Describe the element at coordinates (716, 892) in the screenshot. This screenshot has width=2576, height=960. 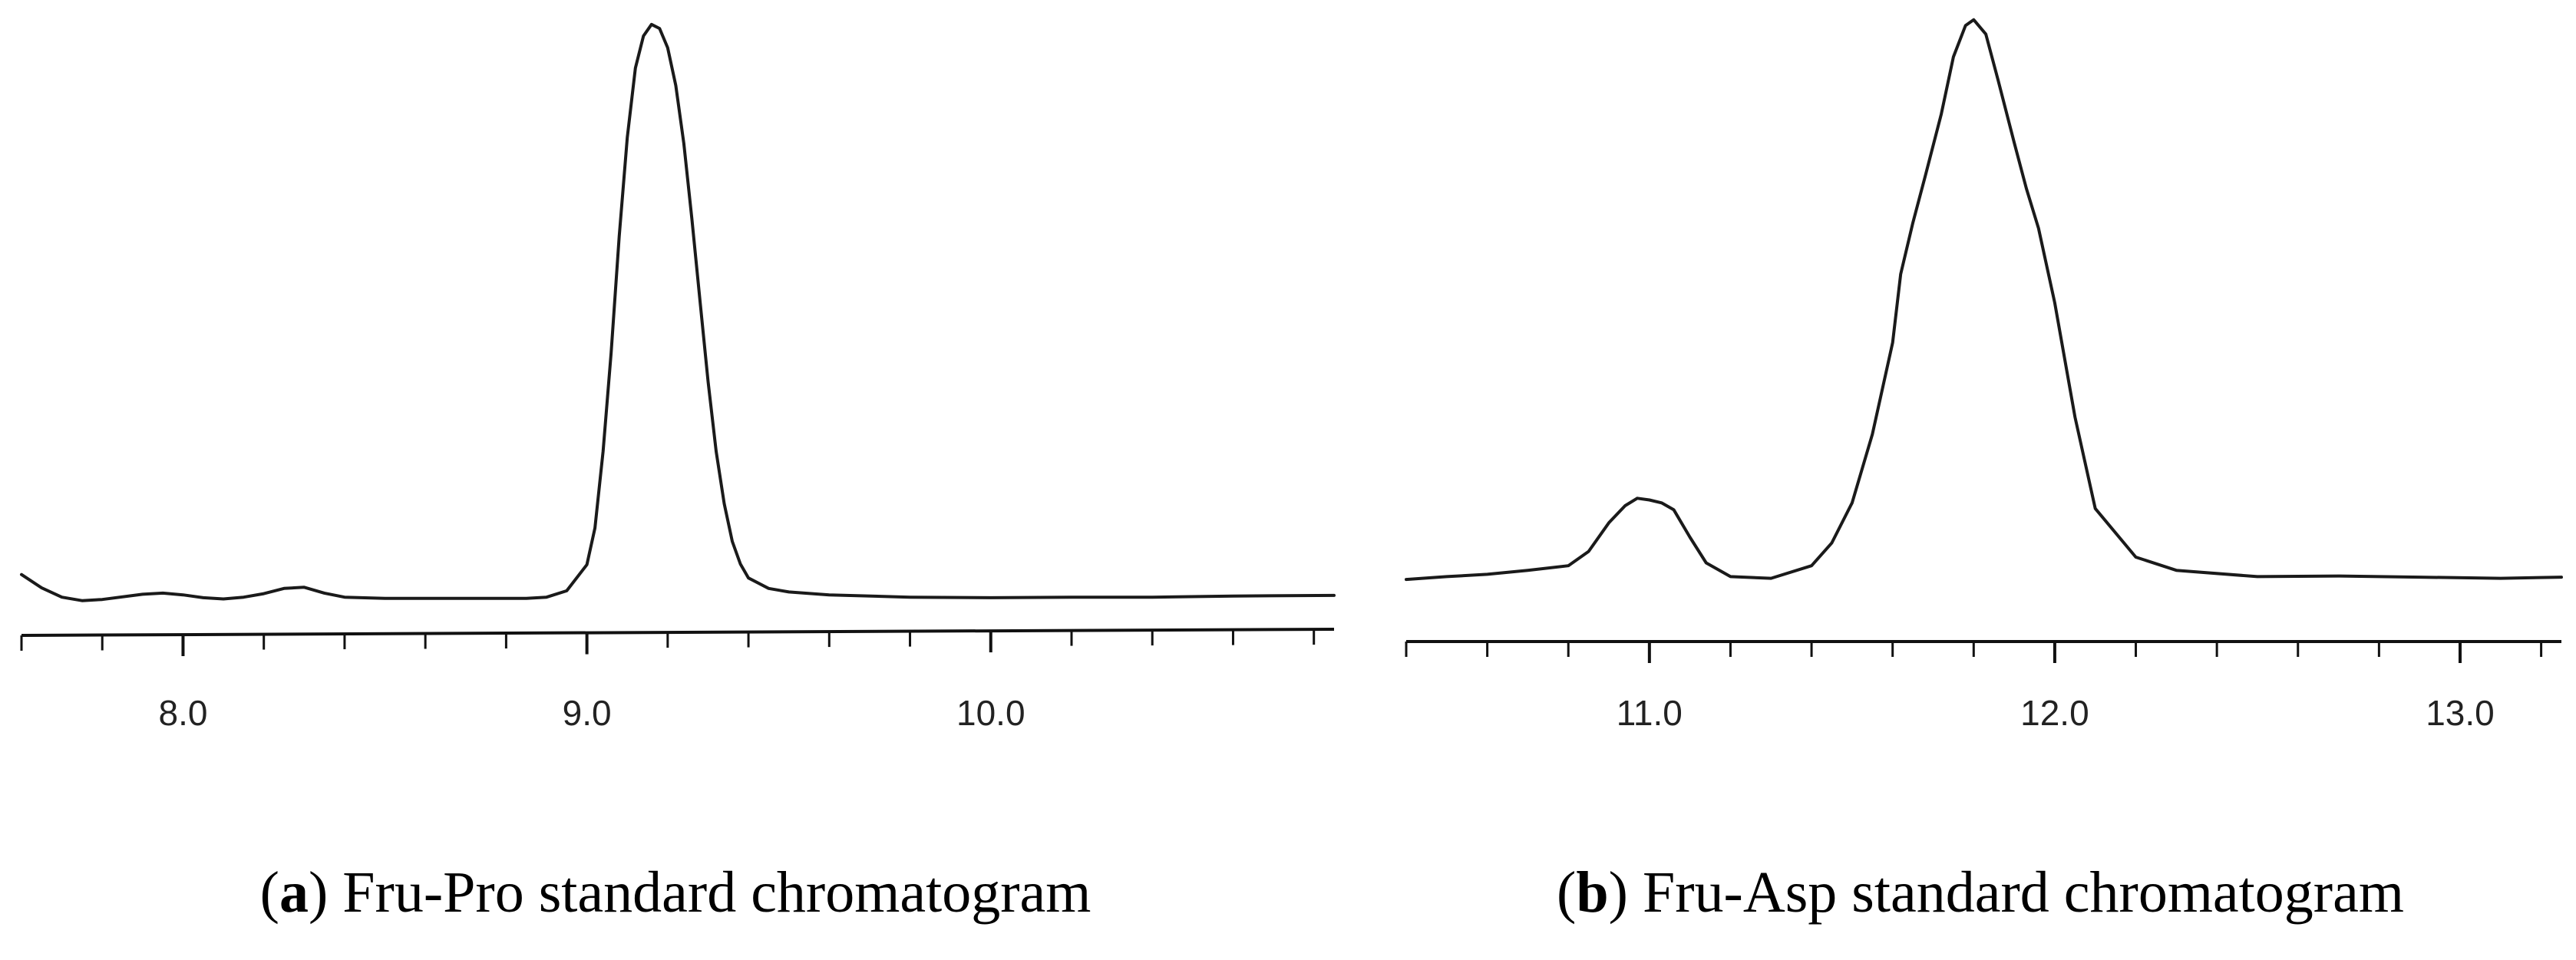
I see `panel-a-caption-text: Fru-Pro standard chromatogram` at that location.